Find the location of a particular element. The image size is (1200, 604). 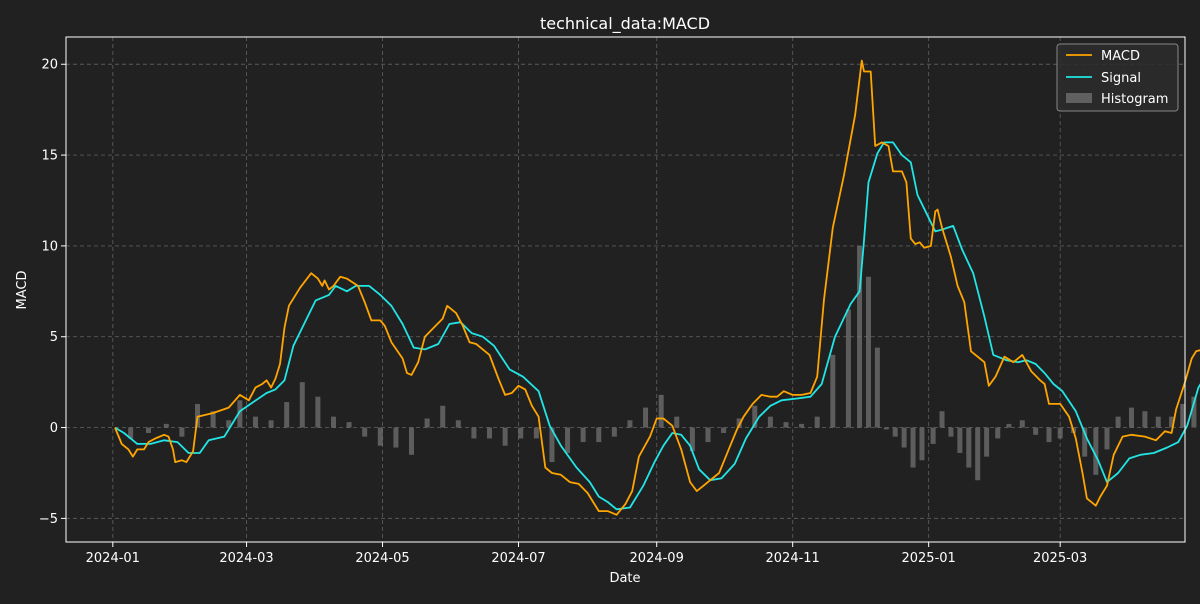

legend-histogram-label: Histogram is located at coordinates (1134, 99).